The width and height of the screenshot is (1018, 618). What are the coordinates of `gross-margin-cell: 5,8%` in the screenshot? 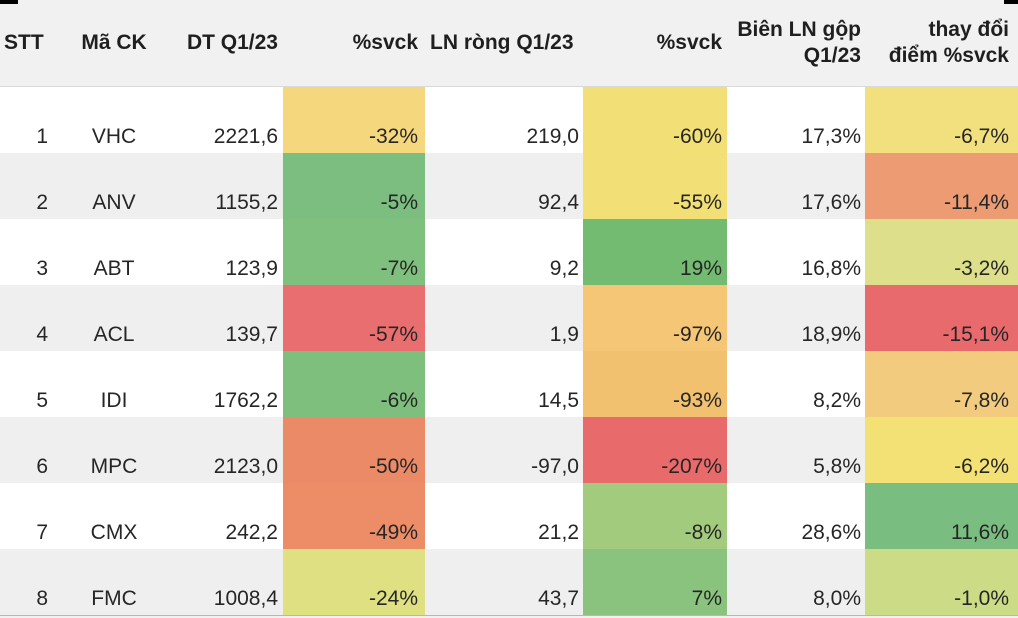 It's located at (837, 466).